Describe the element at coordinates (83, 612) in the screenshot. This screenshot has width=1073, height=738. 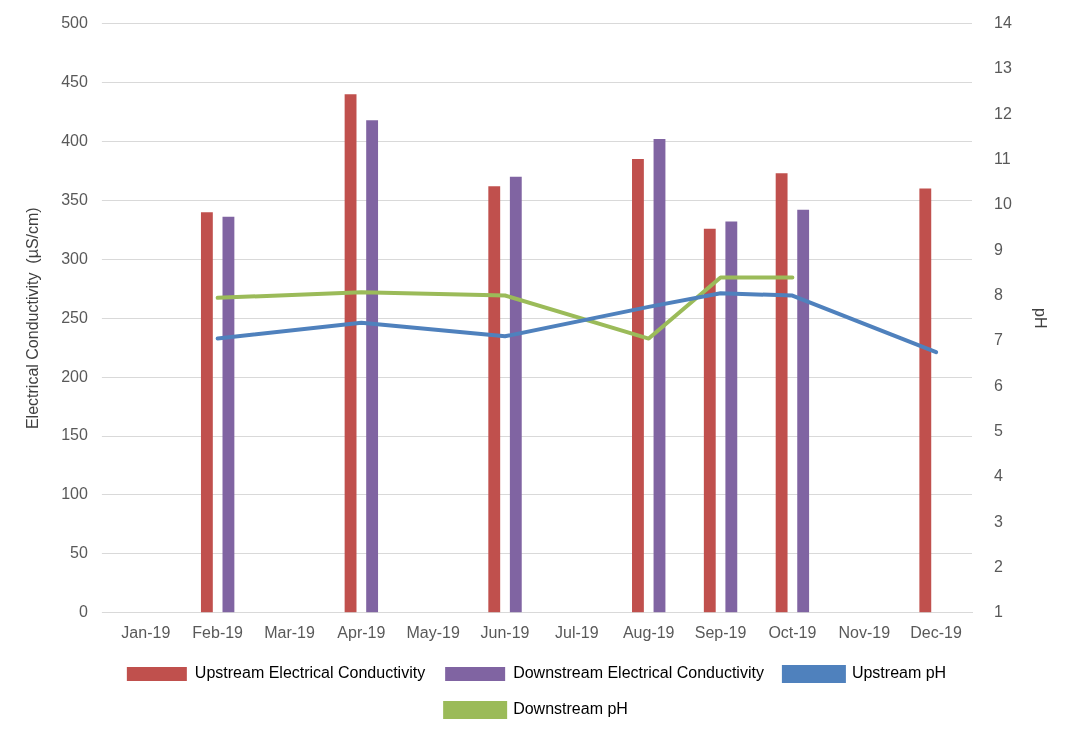
I see `y-tick-label: 0` at that location.